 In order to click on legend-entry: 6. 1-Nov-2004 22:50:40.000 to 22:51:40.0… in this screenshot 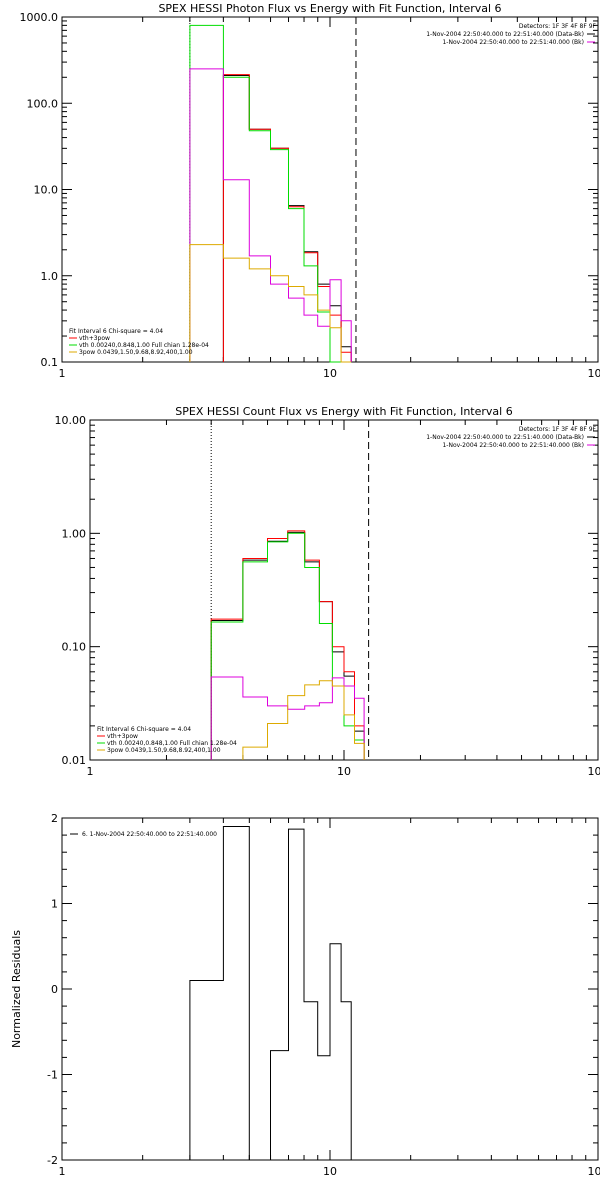, I will do `click(149, 834)`.